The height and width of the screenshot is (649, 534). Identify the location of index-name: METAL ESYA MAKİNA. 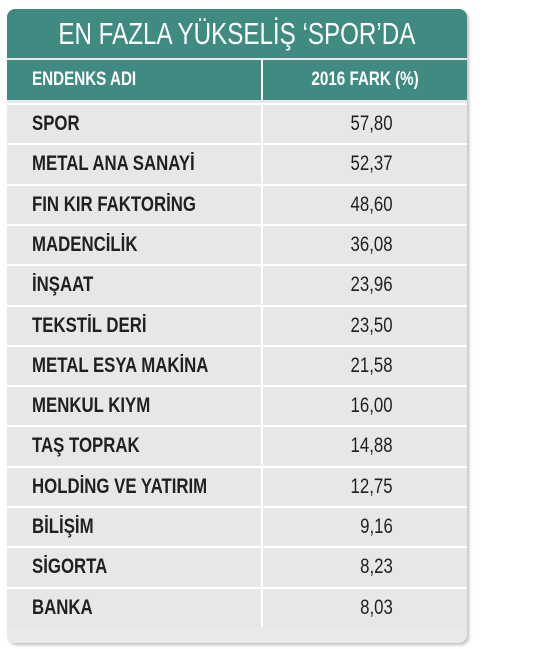
(120, 365).